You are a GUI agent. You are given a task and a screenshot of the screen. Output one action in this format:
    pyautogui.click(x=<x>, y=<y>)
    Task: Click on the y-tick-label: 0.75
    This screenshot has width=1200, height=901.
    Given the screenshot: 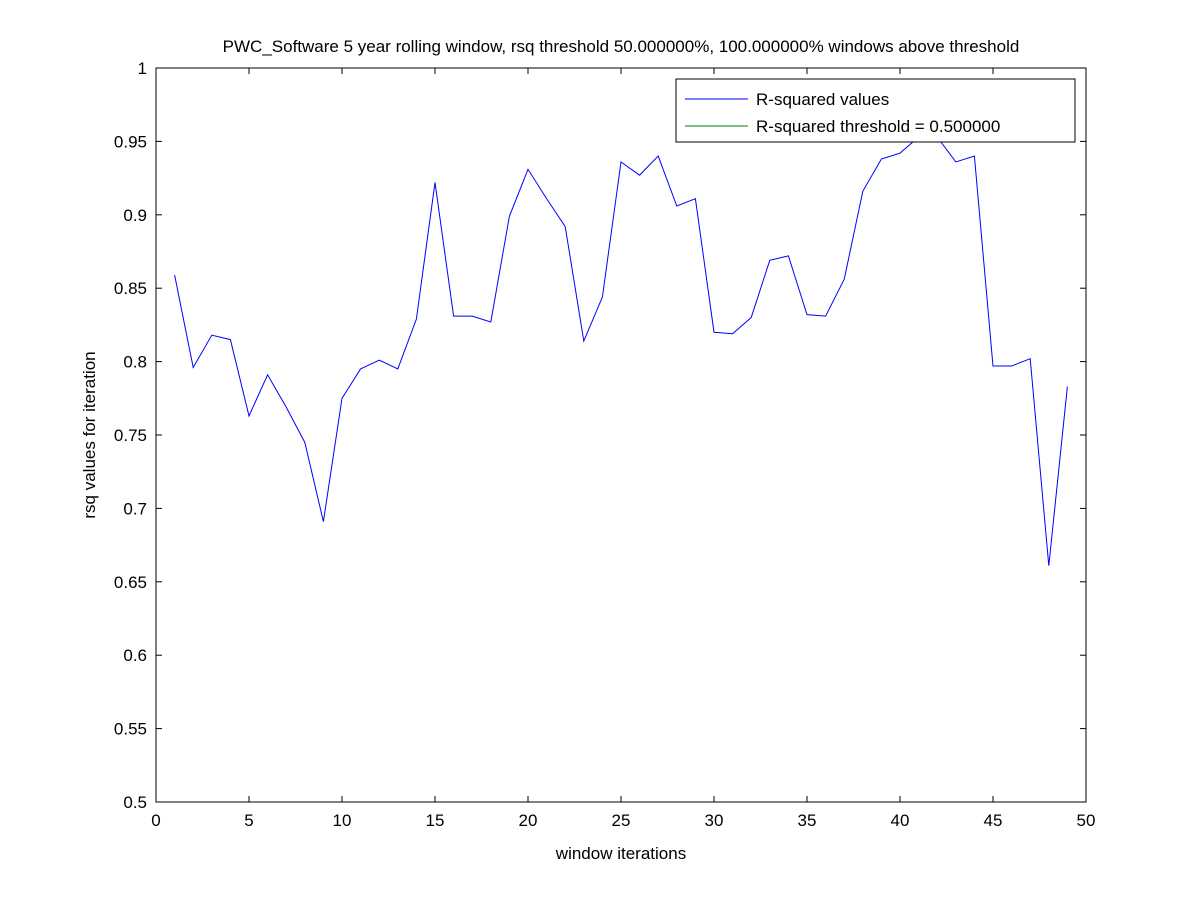 What is the action you would take?
    pyautogui.click(x=130, y=435)
    